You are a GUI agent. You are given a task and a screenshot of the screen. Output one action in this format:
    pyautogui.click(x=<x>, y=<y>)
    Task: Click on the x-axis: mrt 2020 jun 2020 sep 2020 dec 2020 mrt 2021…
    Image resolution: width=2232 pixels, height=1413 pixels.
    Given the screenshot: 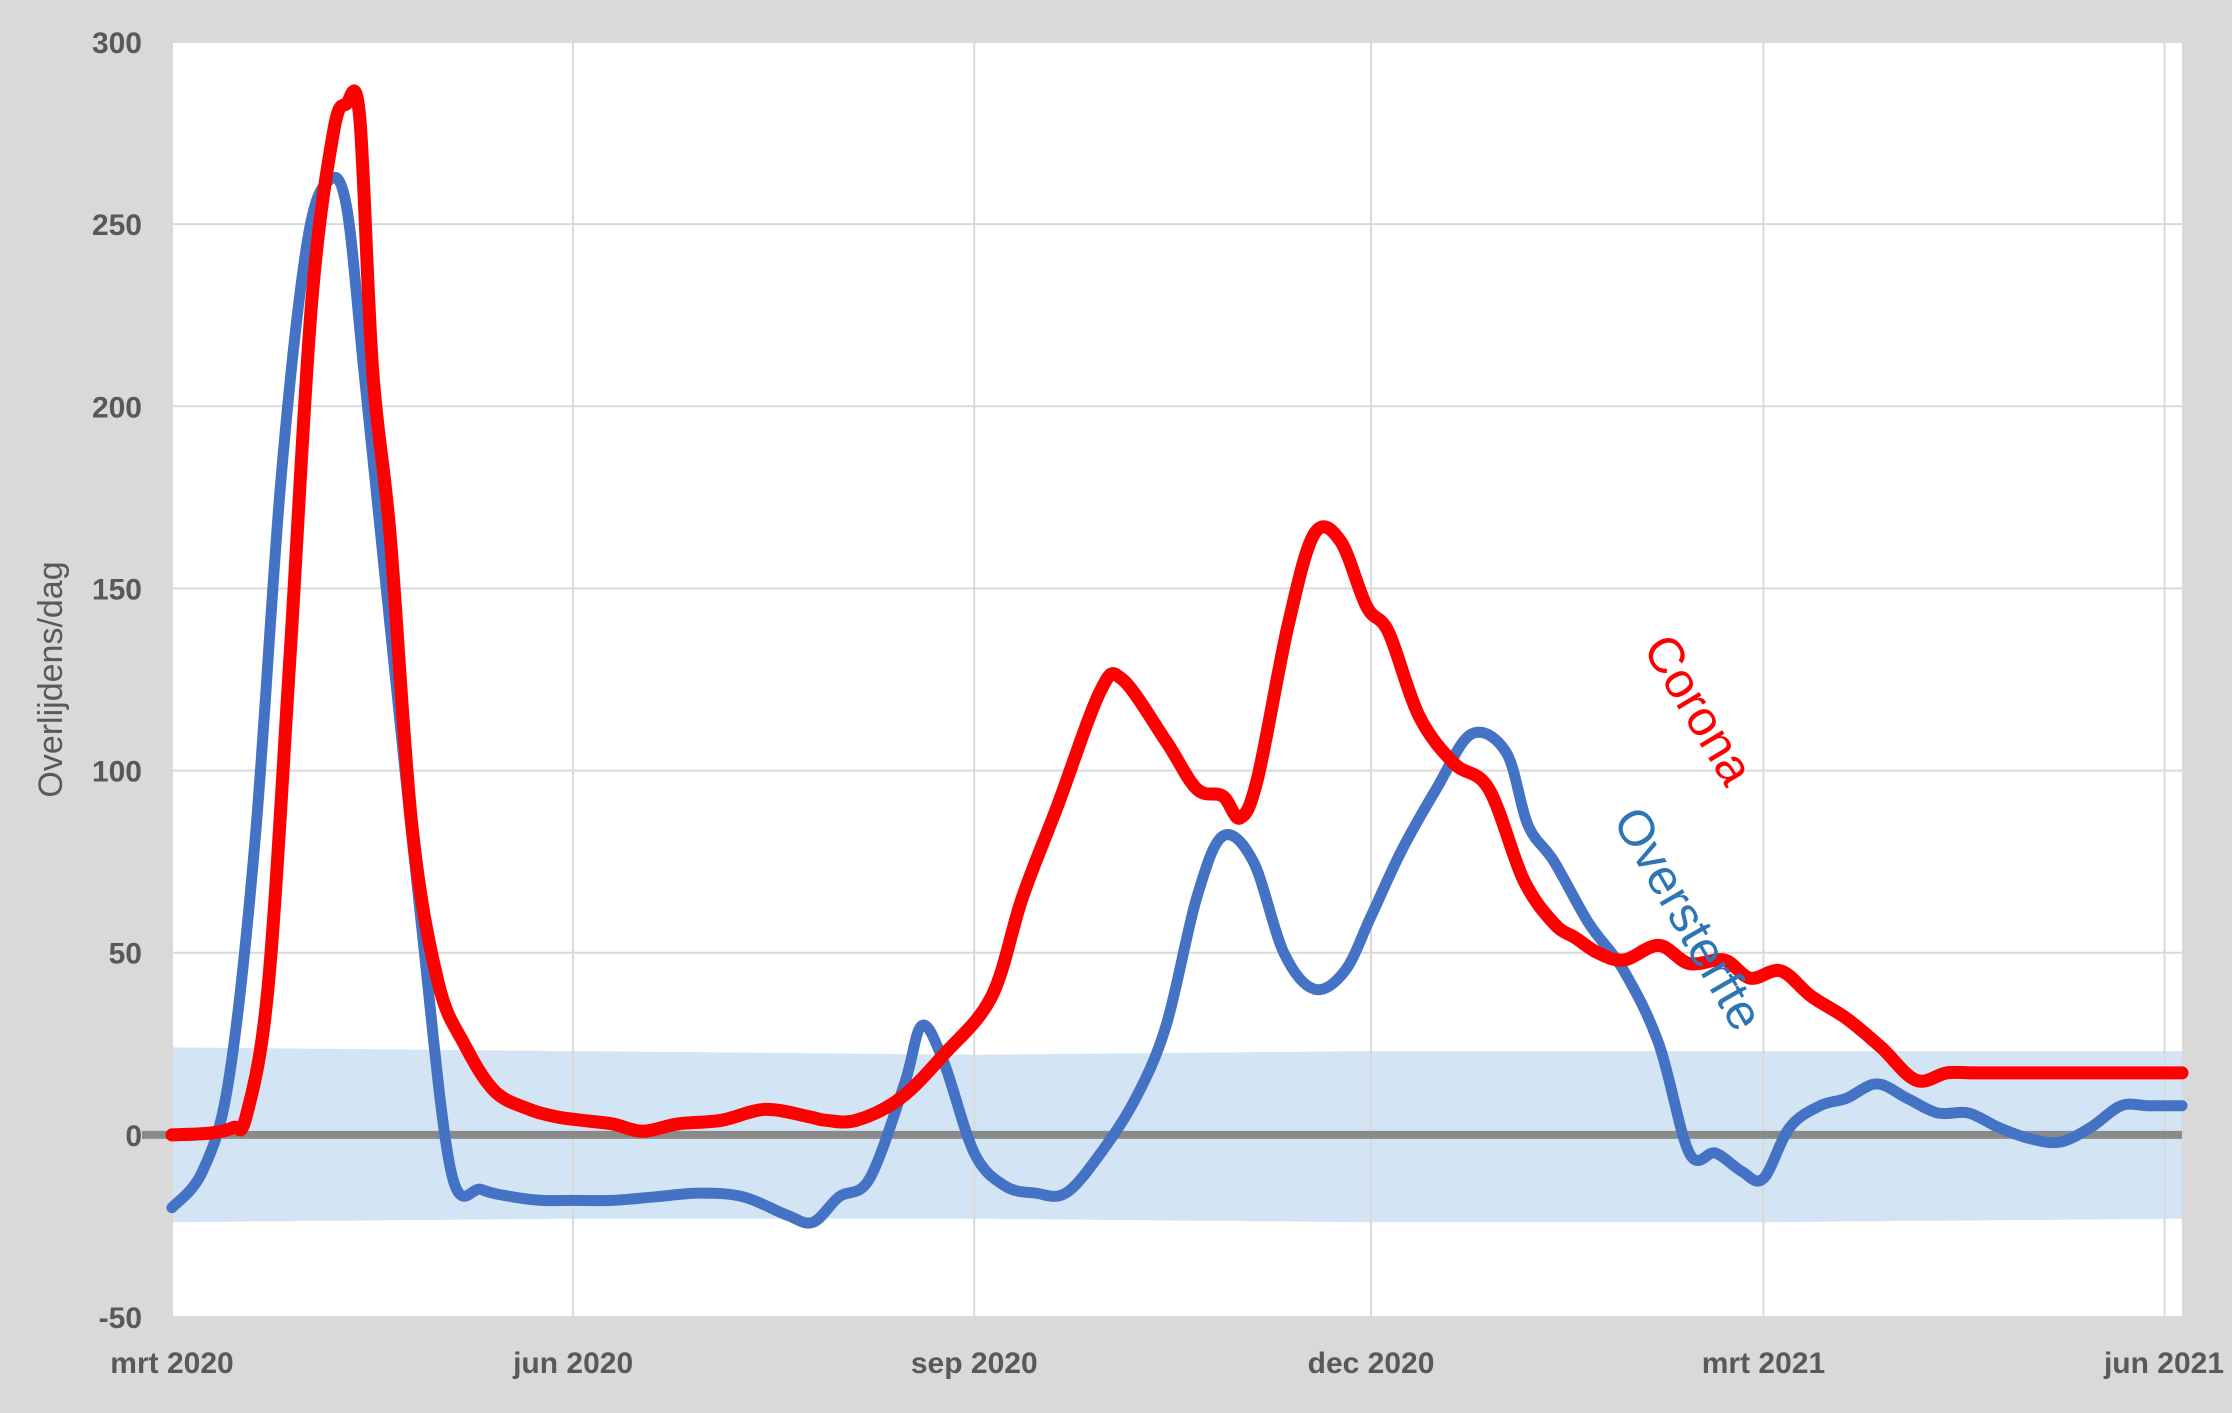 What is the action you would take?
    pyautogui.click(x=1167, y=1363)
    